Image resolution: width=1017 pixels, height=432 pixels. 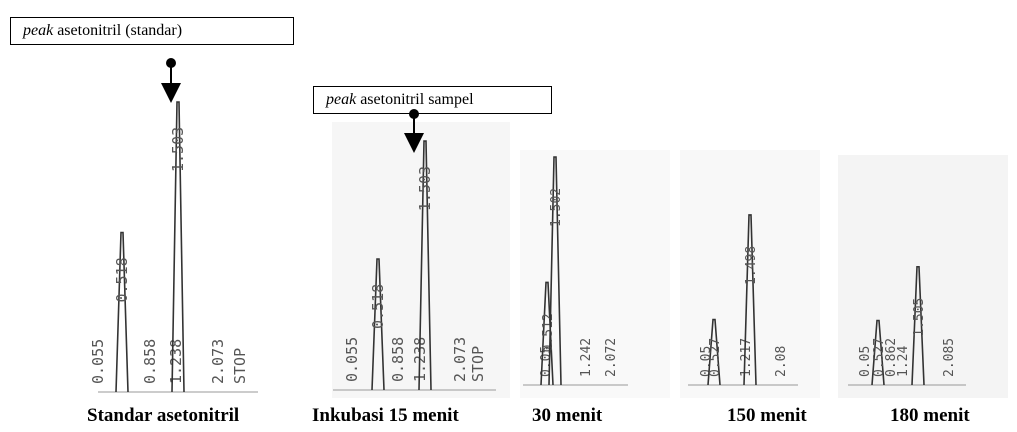 I want to click on callout-sample-text: asetonitril sampel, so click(x=415, y=99).